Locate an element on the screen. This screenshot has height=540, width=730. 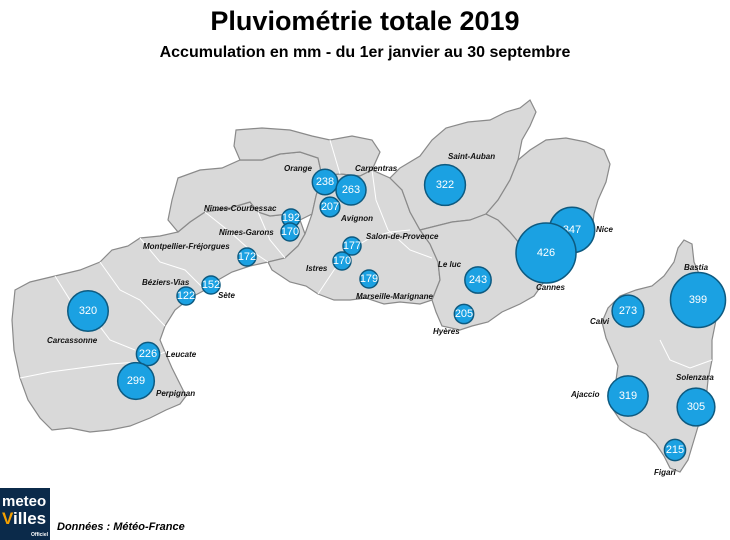
value-le-luc: 243 is located at coordinates (478, 280).